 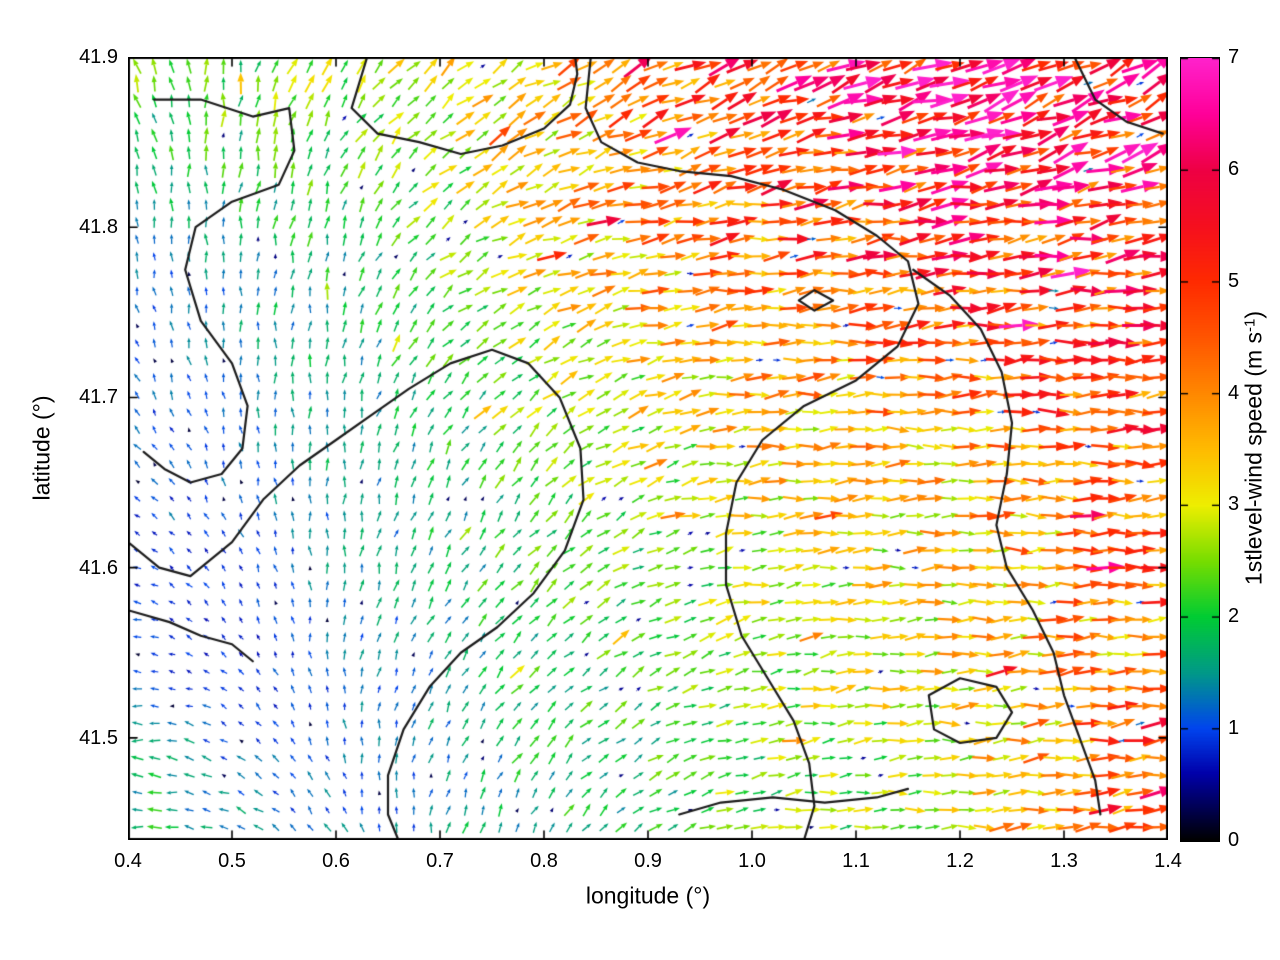 What do you see at coordinates (1234, 728) in the screenshot?
I see `colorbar-tick-label: 1` at bounding box center [1234, 728].